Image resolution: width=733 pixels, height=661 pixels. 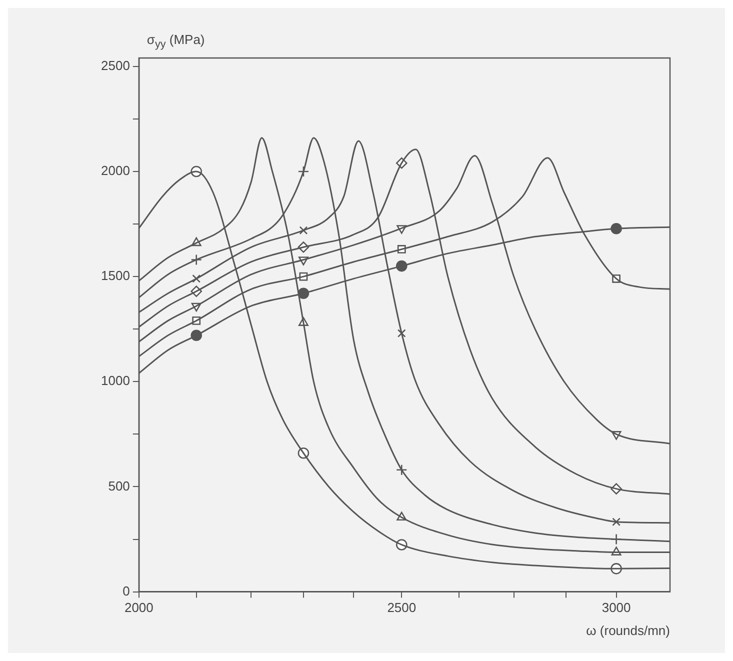 What do you see at coordinates (616, 608) in the screenshot?
I see `x-tick-label: 3000` at bounding box center [616, 608].